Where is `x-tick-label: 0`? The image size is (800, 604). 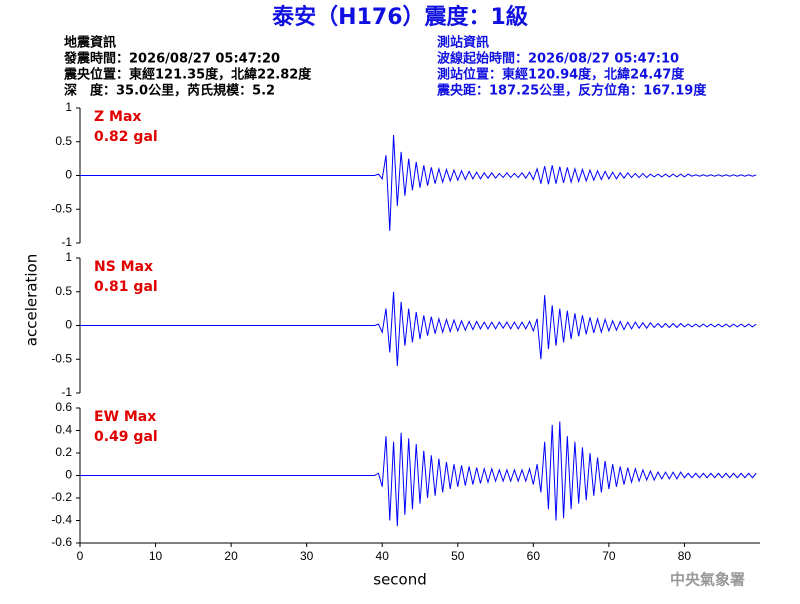
x-tick-label: 0 is located at coordinates (80, 556).